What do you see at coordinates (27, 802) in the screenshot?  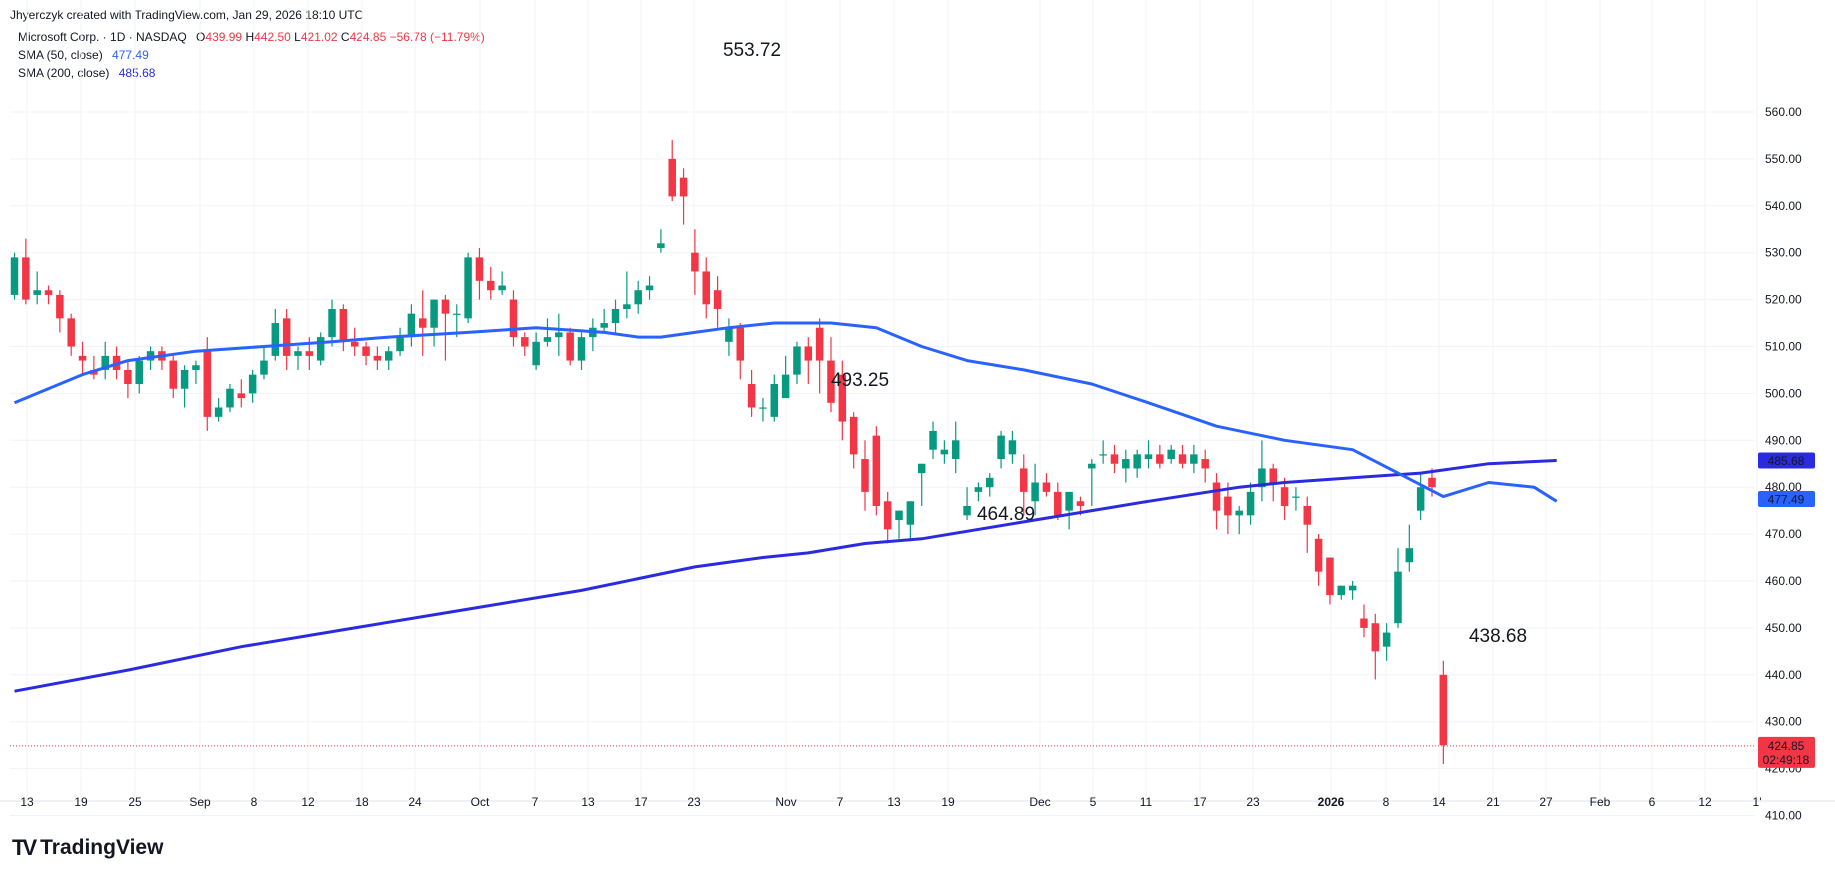 I see `x-tick-label: 13` at bounding box center [27, 802].